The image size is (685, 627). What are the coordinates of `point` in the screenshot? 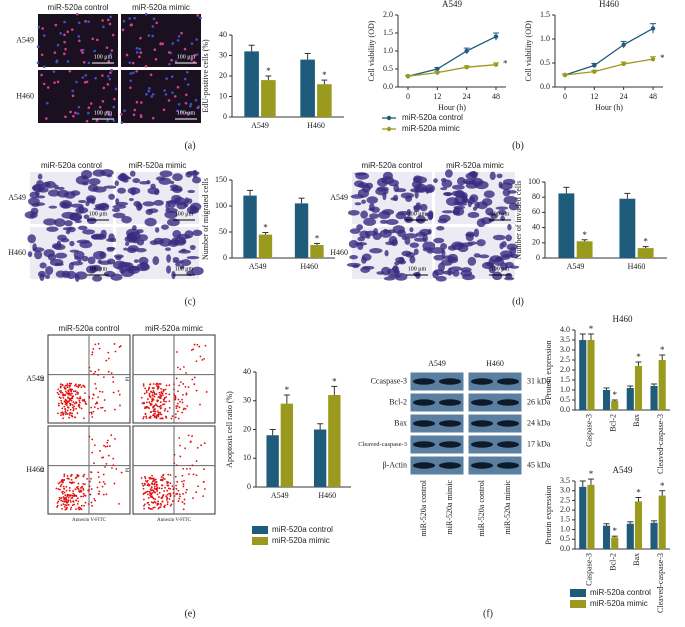 It's located at (594, 65).